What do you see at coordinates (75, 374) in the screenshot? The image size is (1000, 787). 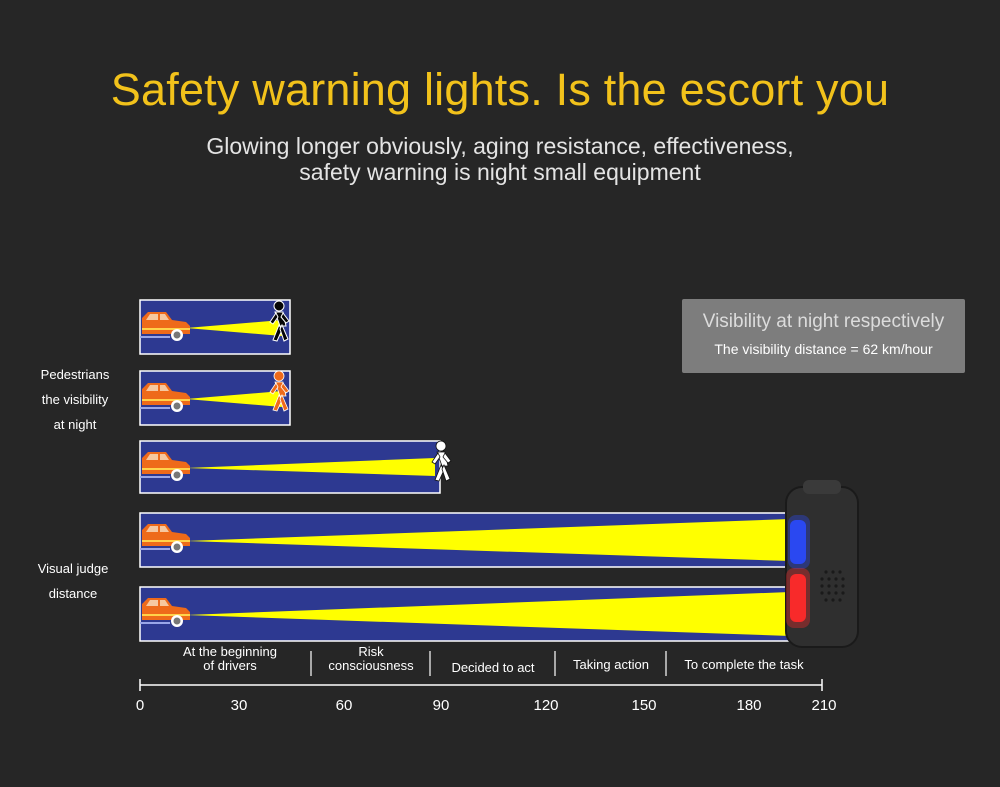 I see `pedestrians-label-line: Pedestrians` at bounding box center [75, 374].